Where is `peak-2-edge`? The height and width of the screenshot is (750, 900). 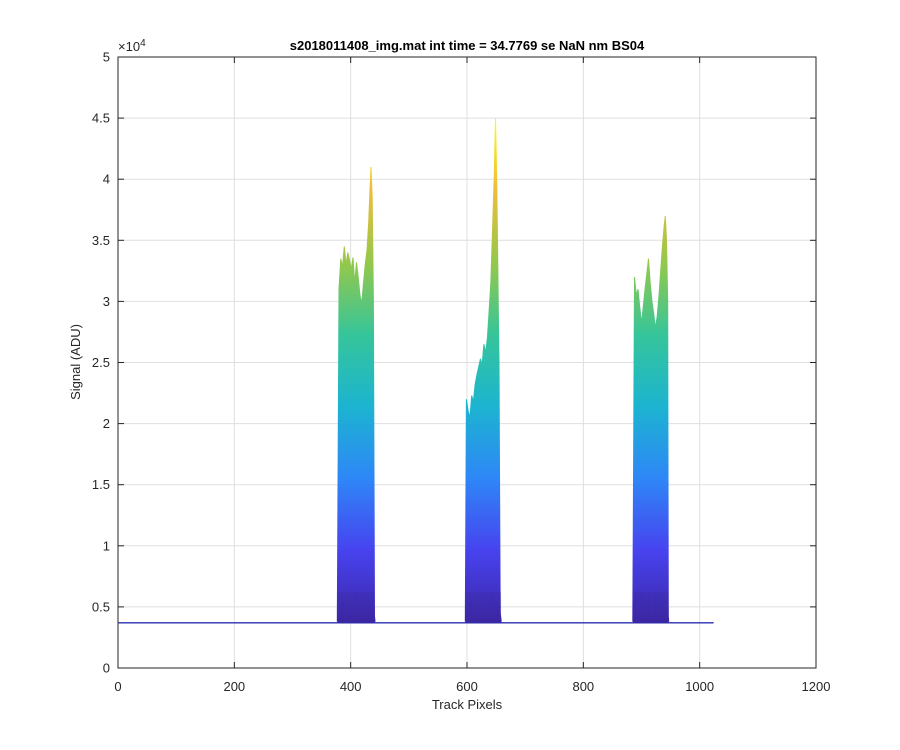 peak-2-edge is located at coordinates (483, 370).